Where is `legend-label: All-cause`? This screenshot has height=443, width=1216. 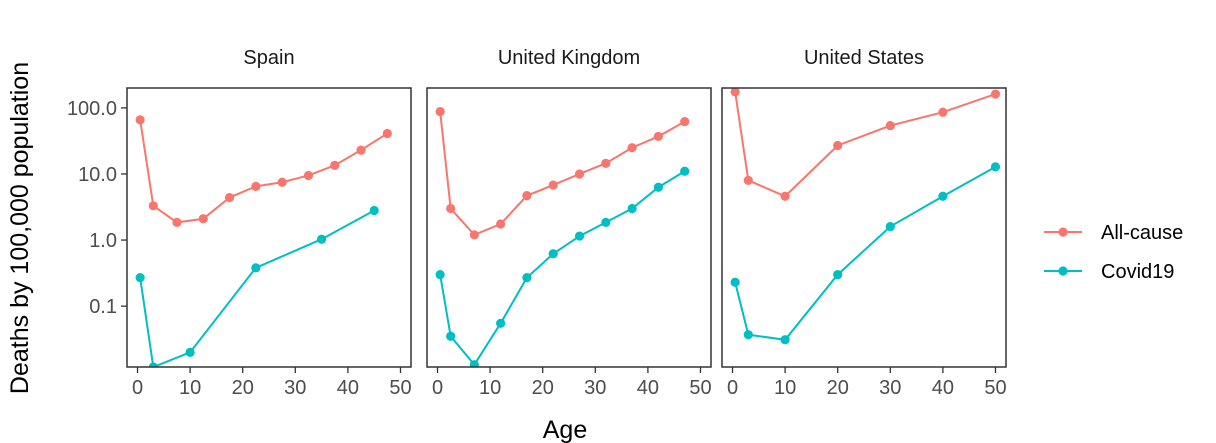 legend-label: All-cause is located at coordinates (1142, 233).